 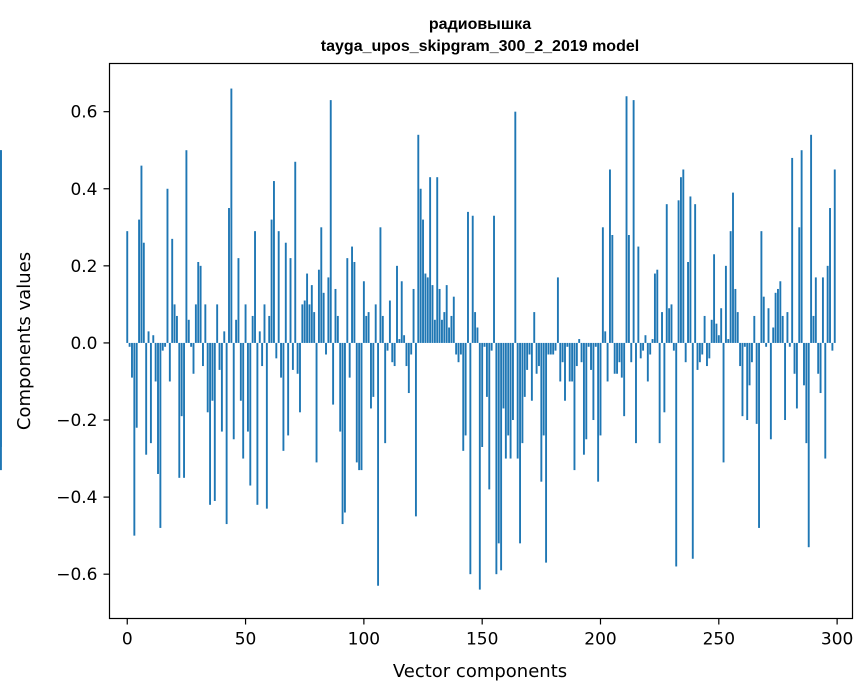 What do you see at coordinates (480, 46) in the screenshot?
I see `chart-subtitle: tayga_upos_skipgram_300_2_2019 model` at bounding box center [480, 46].